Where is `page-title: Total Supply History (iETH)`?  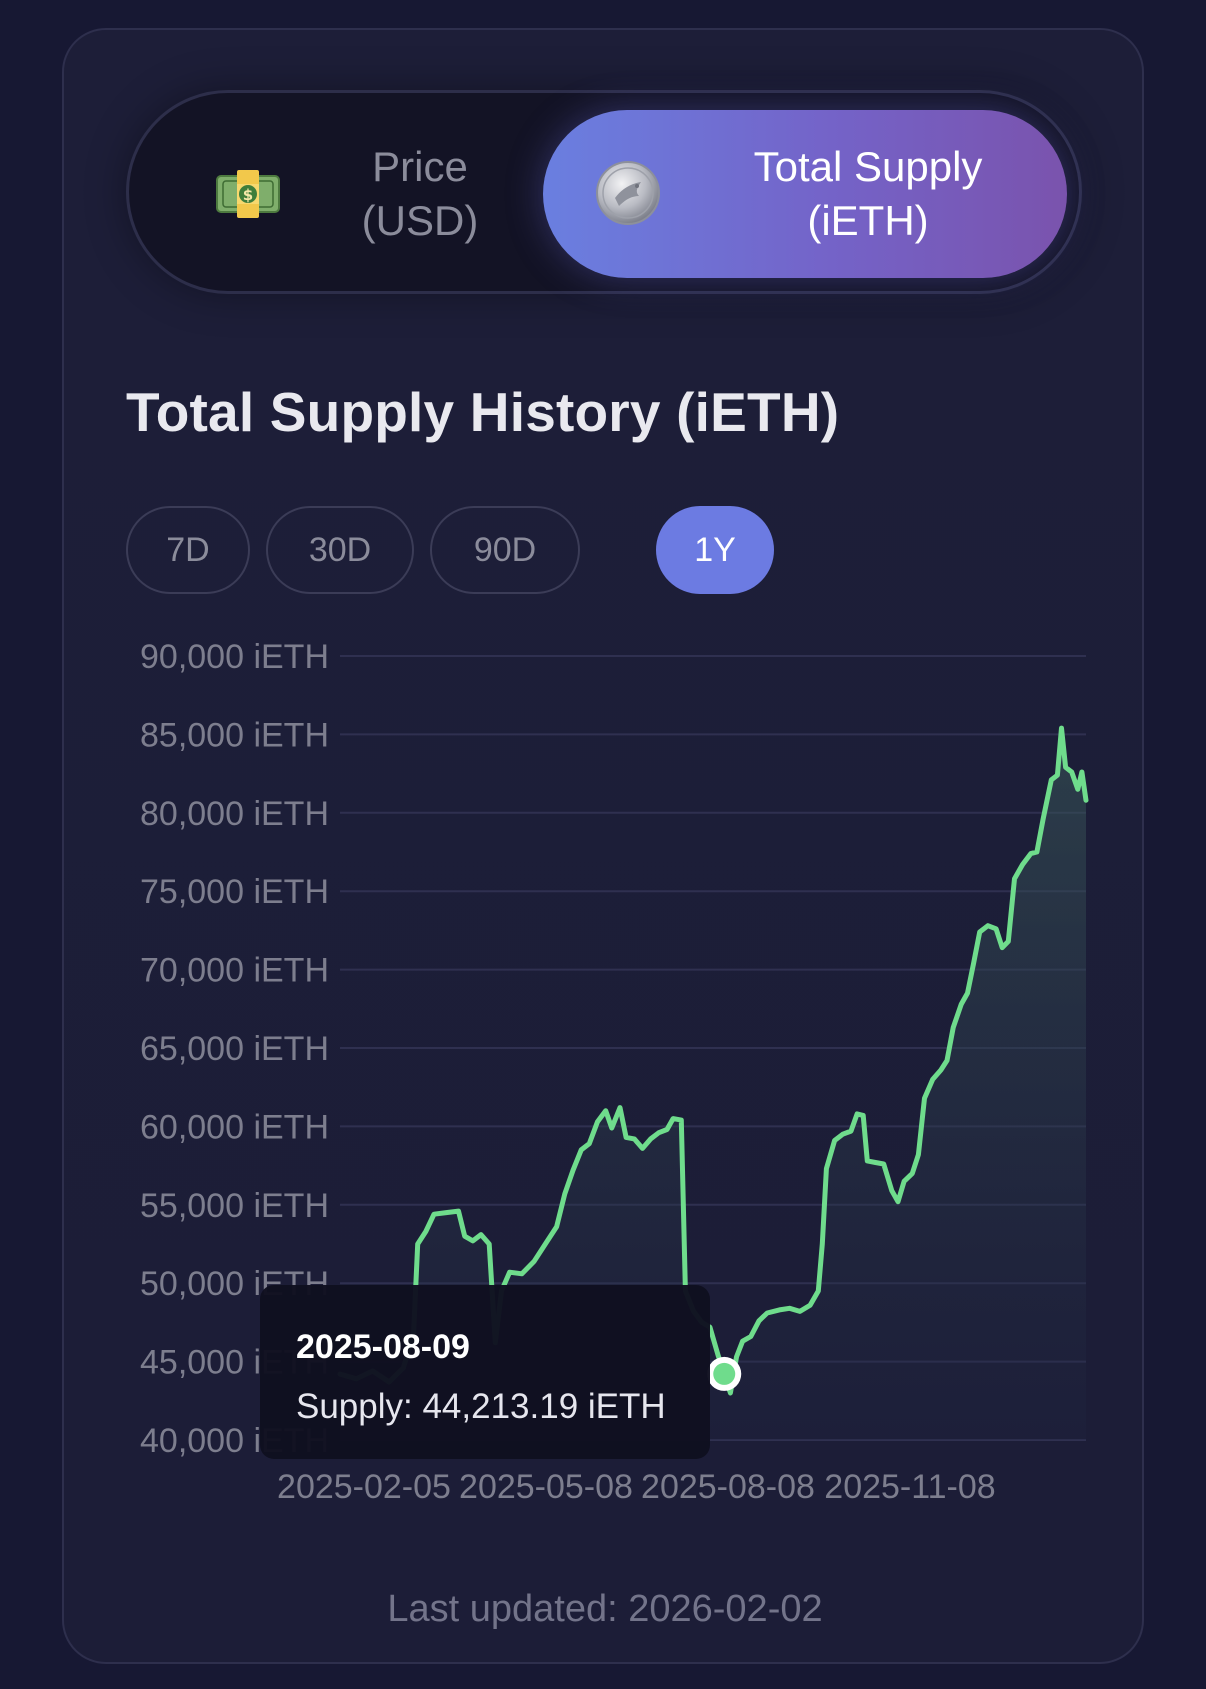 page-title: Total Supply History (iETH) is located at coordinates (483, 412).